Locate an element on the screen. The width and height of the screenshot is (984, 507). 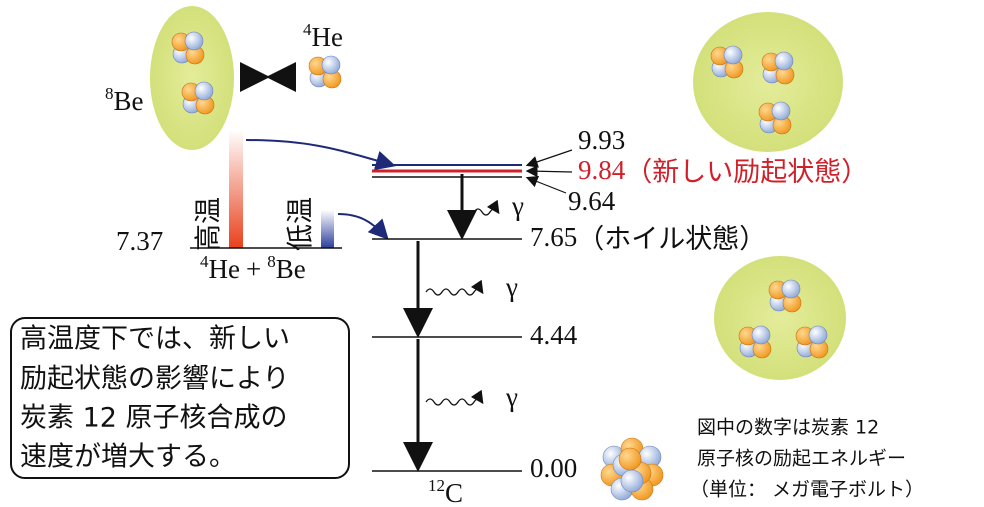
reaction-label: 4He +8Be is located at coordinates (253, 268).